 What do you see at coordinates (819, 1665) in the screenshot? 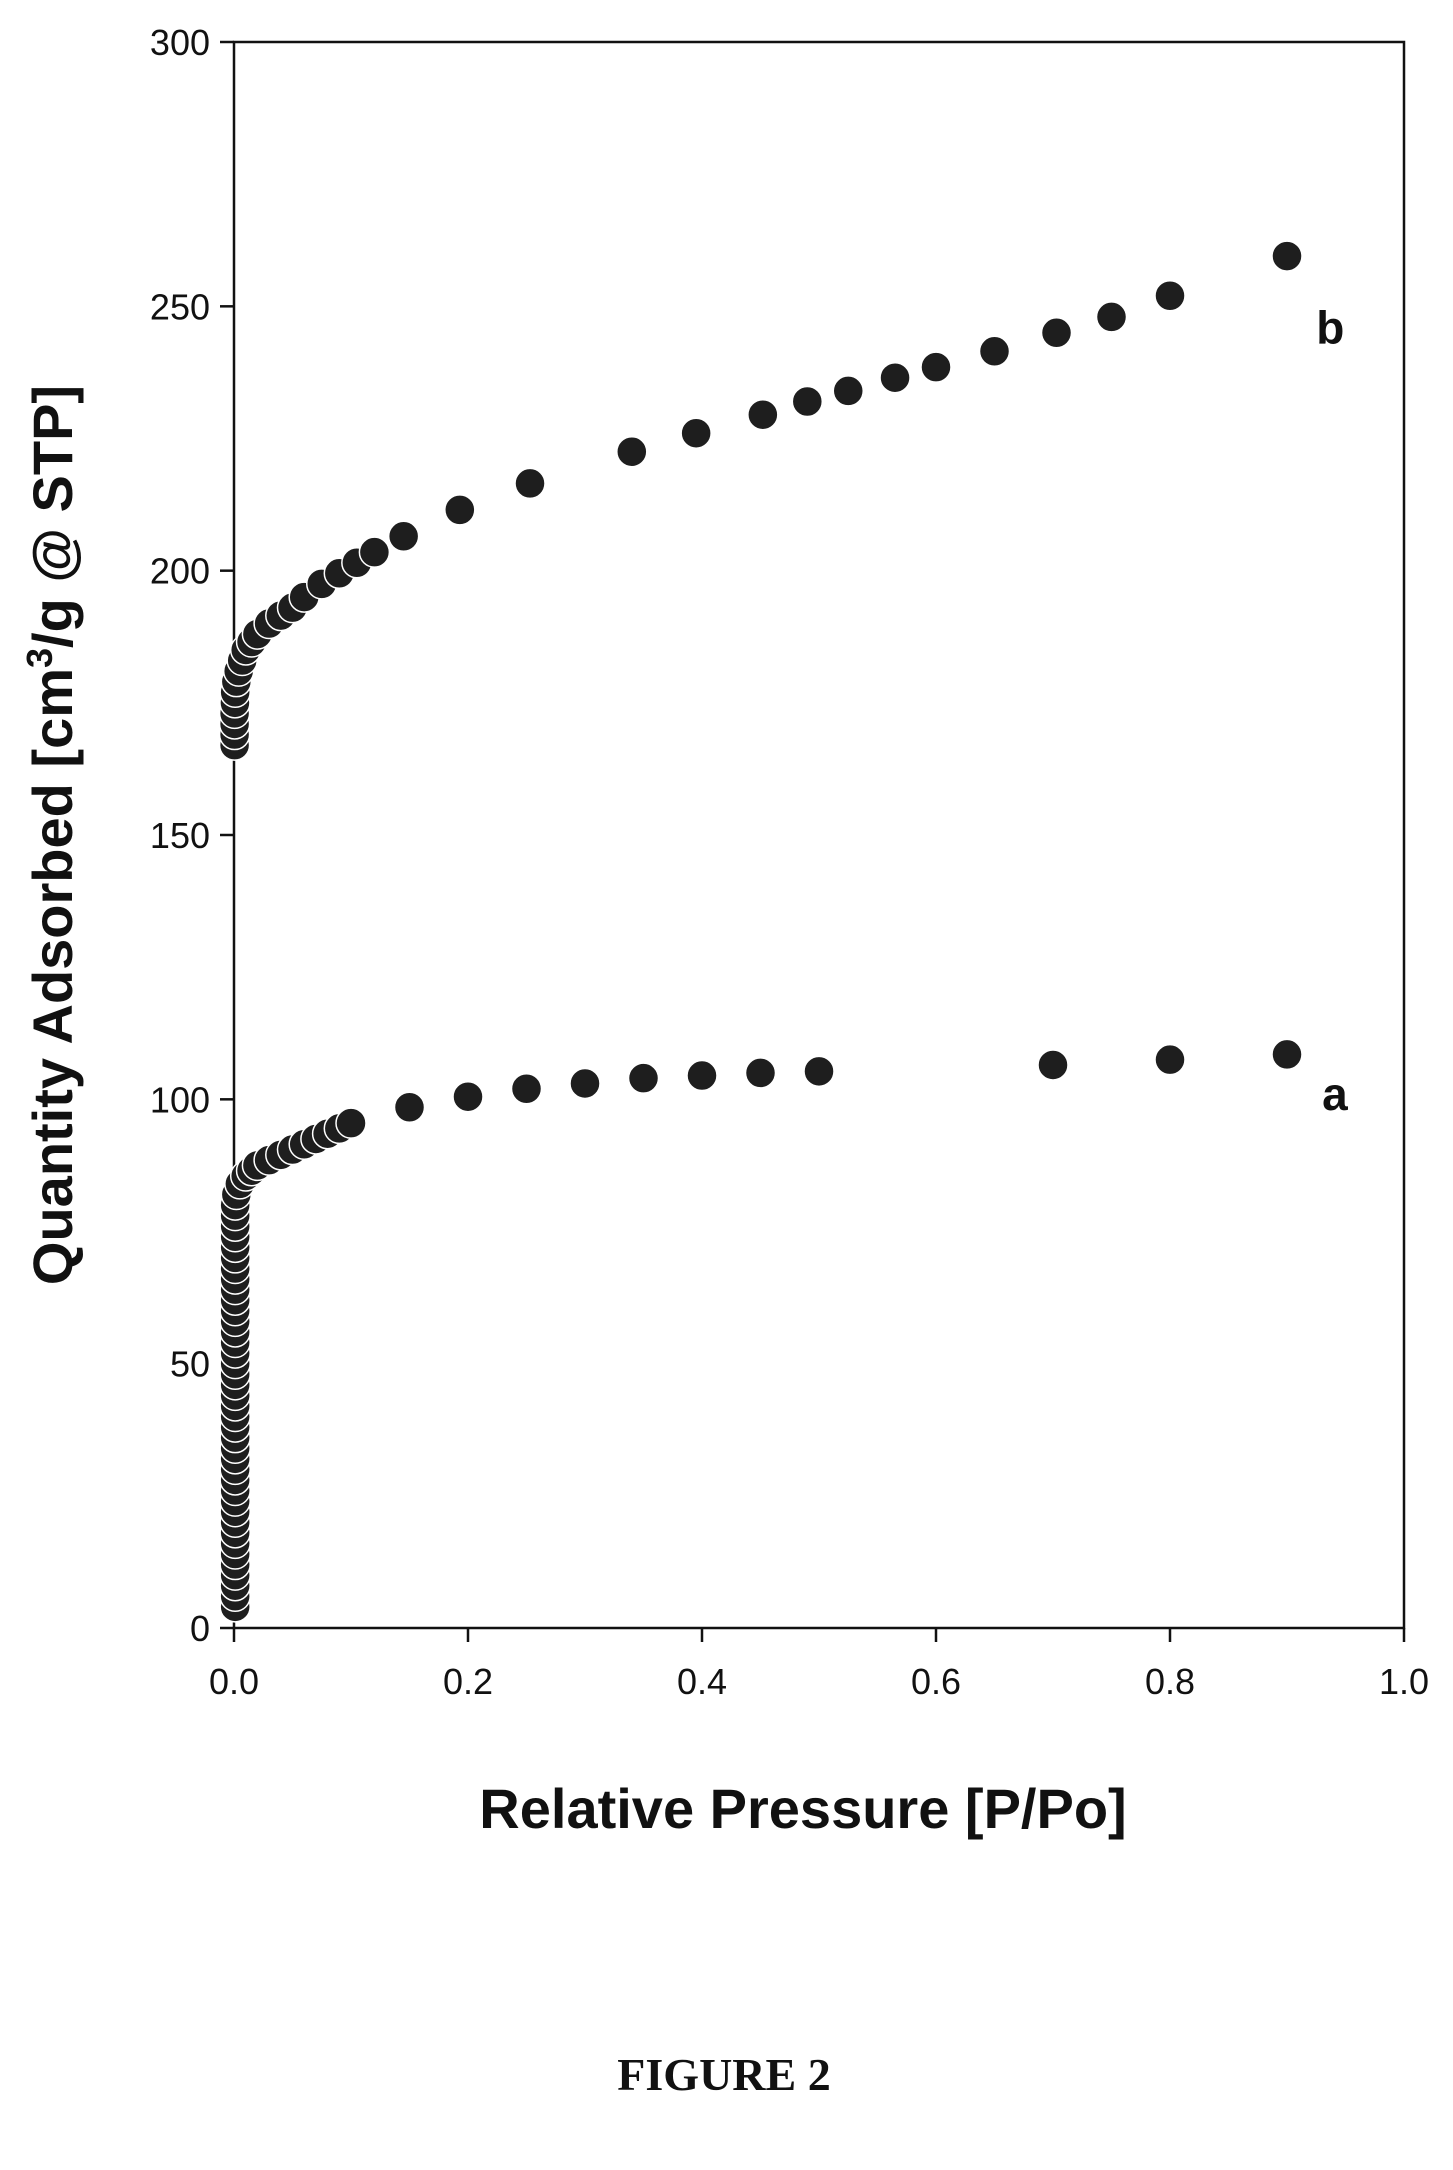
I see `x-axis-ticks: 0.0 0.2 0.4 0.6 0.8 1.0` at bounding box center [819, 1665].